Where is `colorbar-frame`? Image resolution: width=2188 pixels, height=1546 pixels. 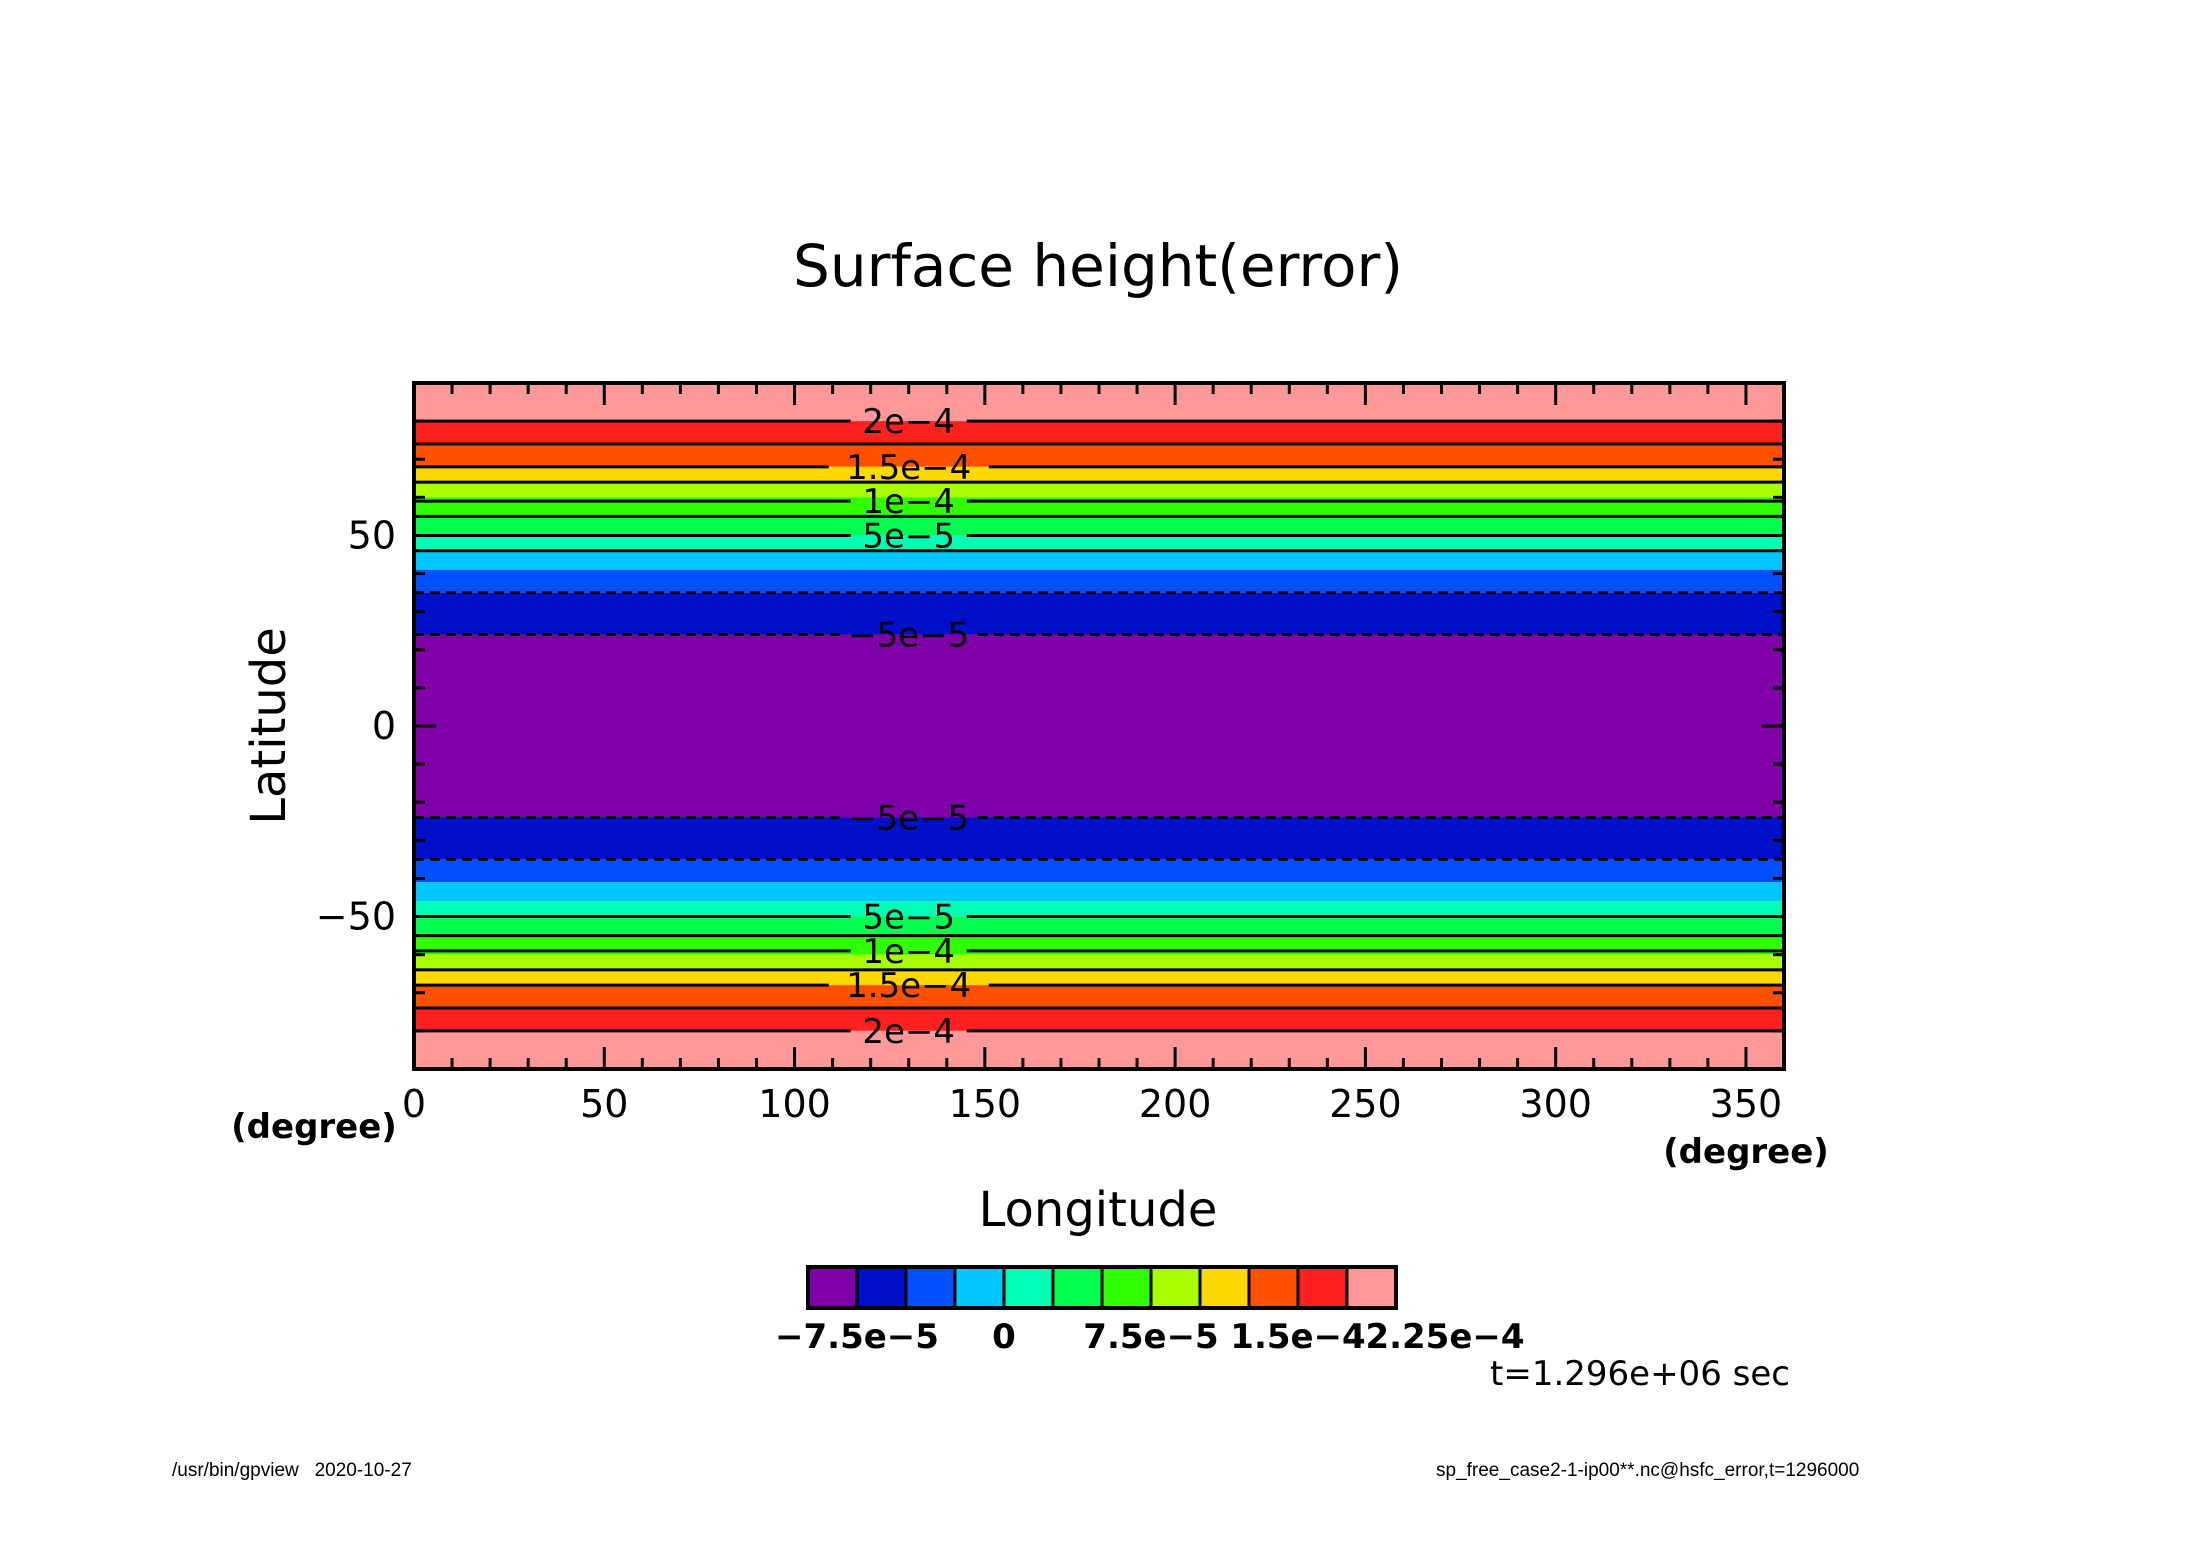 colorbar-frame is located at coordinates (1102, 1287).